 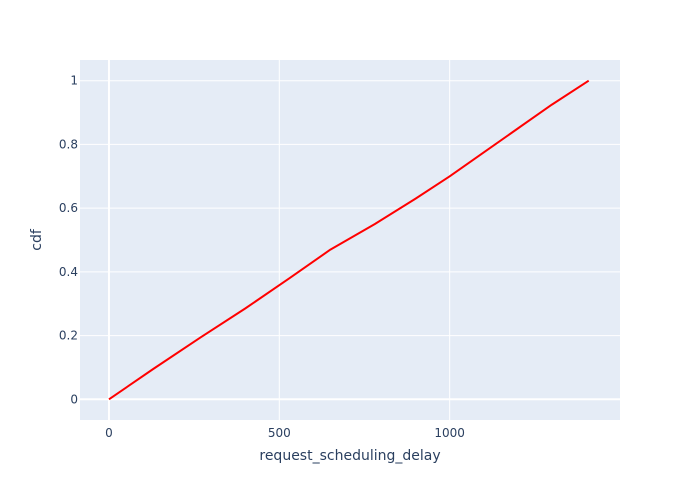 What do you see at coordinates (68, 208) in the screenshot?
I see `y-tick-label: 0.6` at bounding box center [68, 208].